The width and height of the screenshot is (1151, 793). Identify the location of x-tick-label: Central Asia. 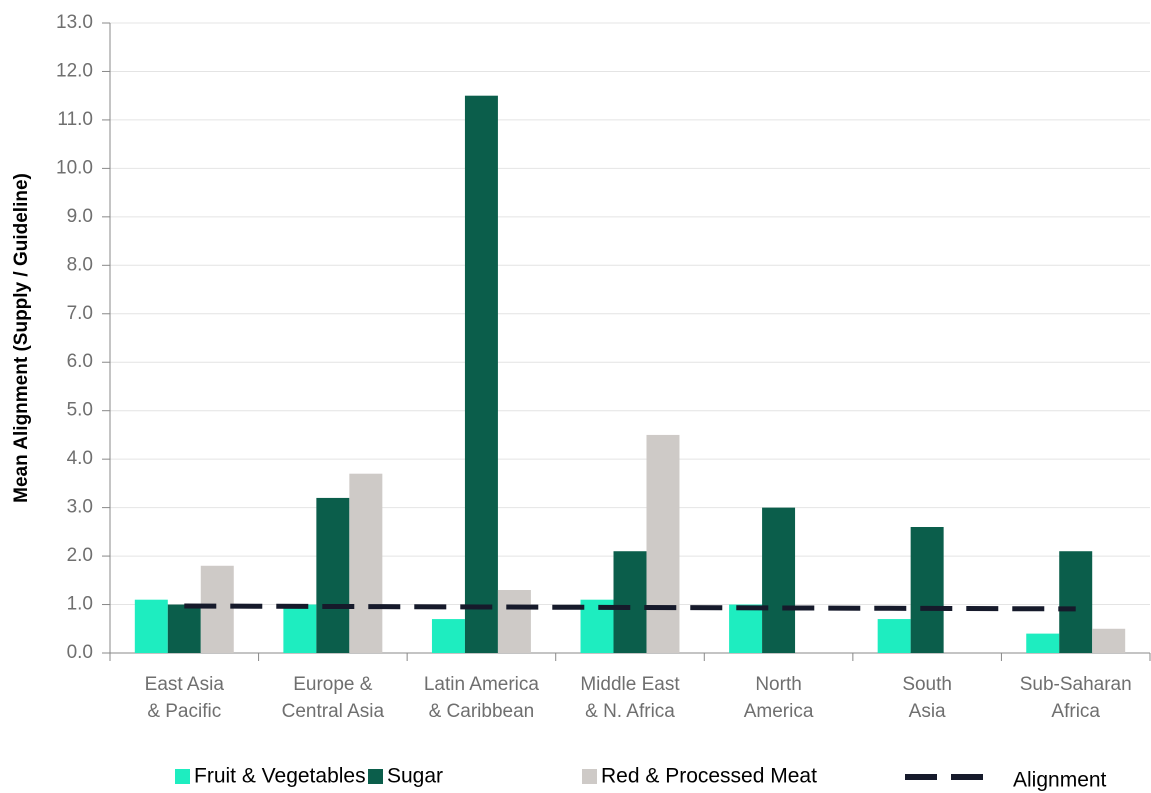
(333, 711).